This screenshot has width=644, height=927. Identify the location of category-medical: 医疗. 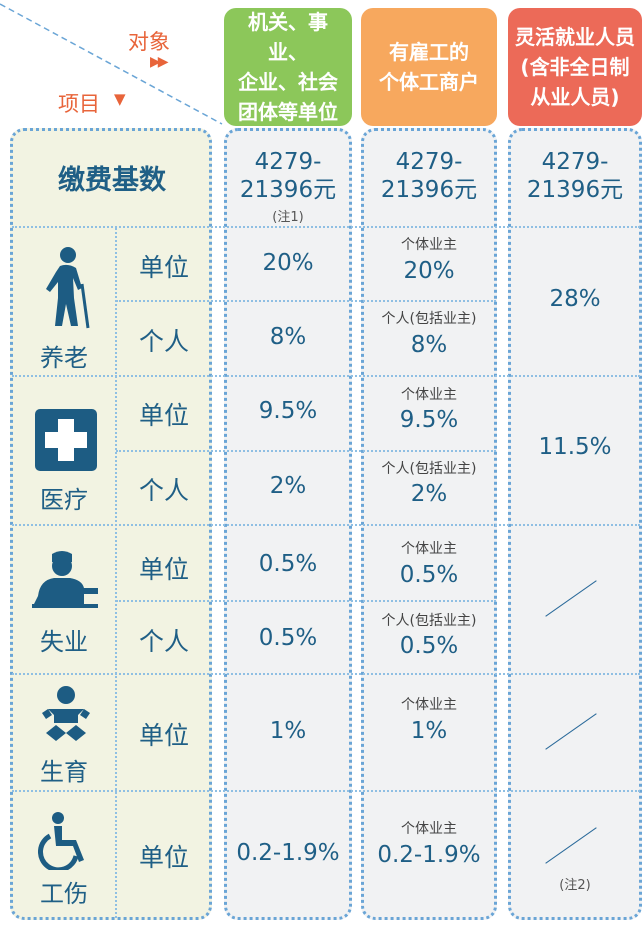
(64, 500).